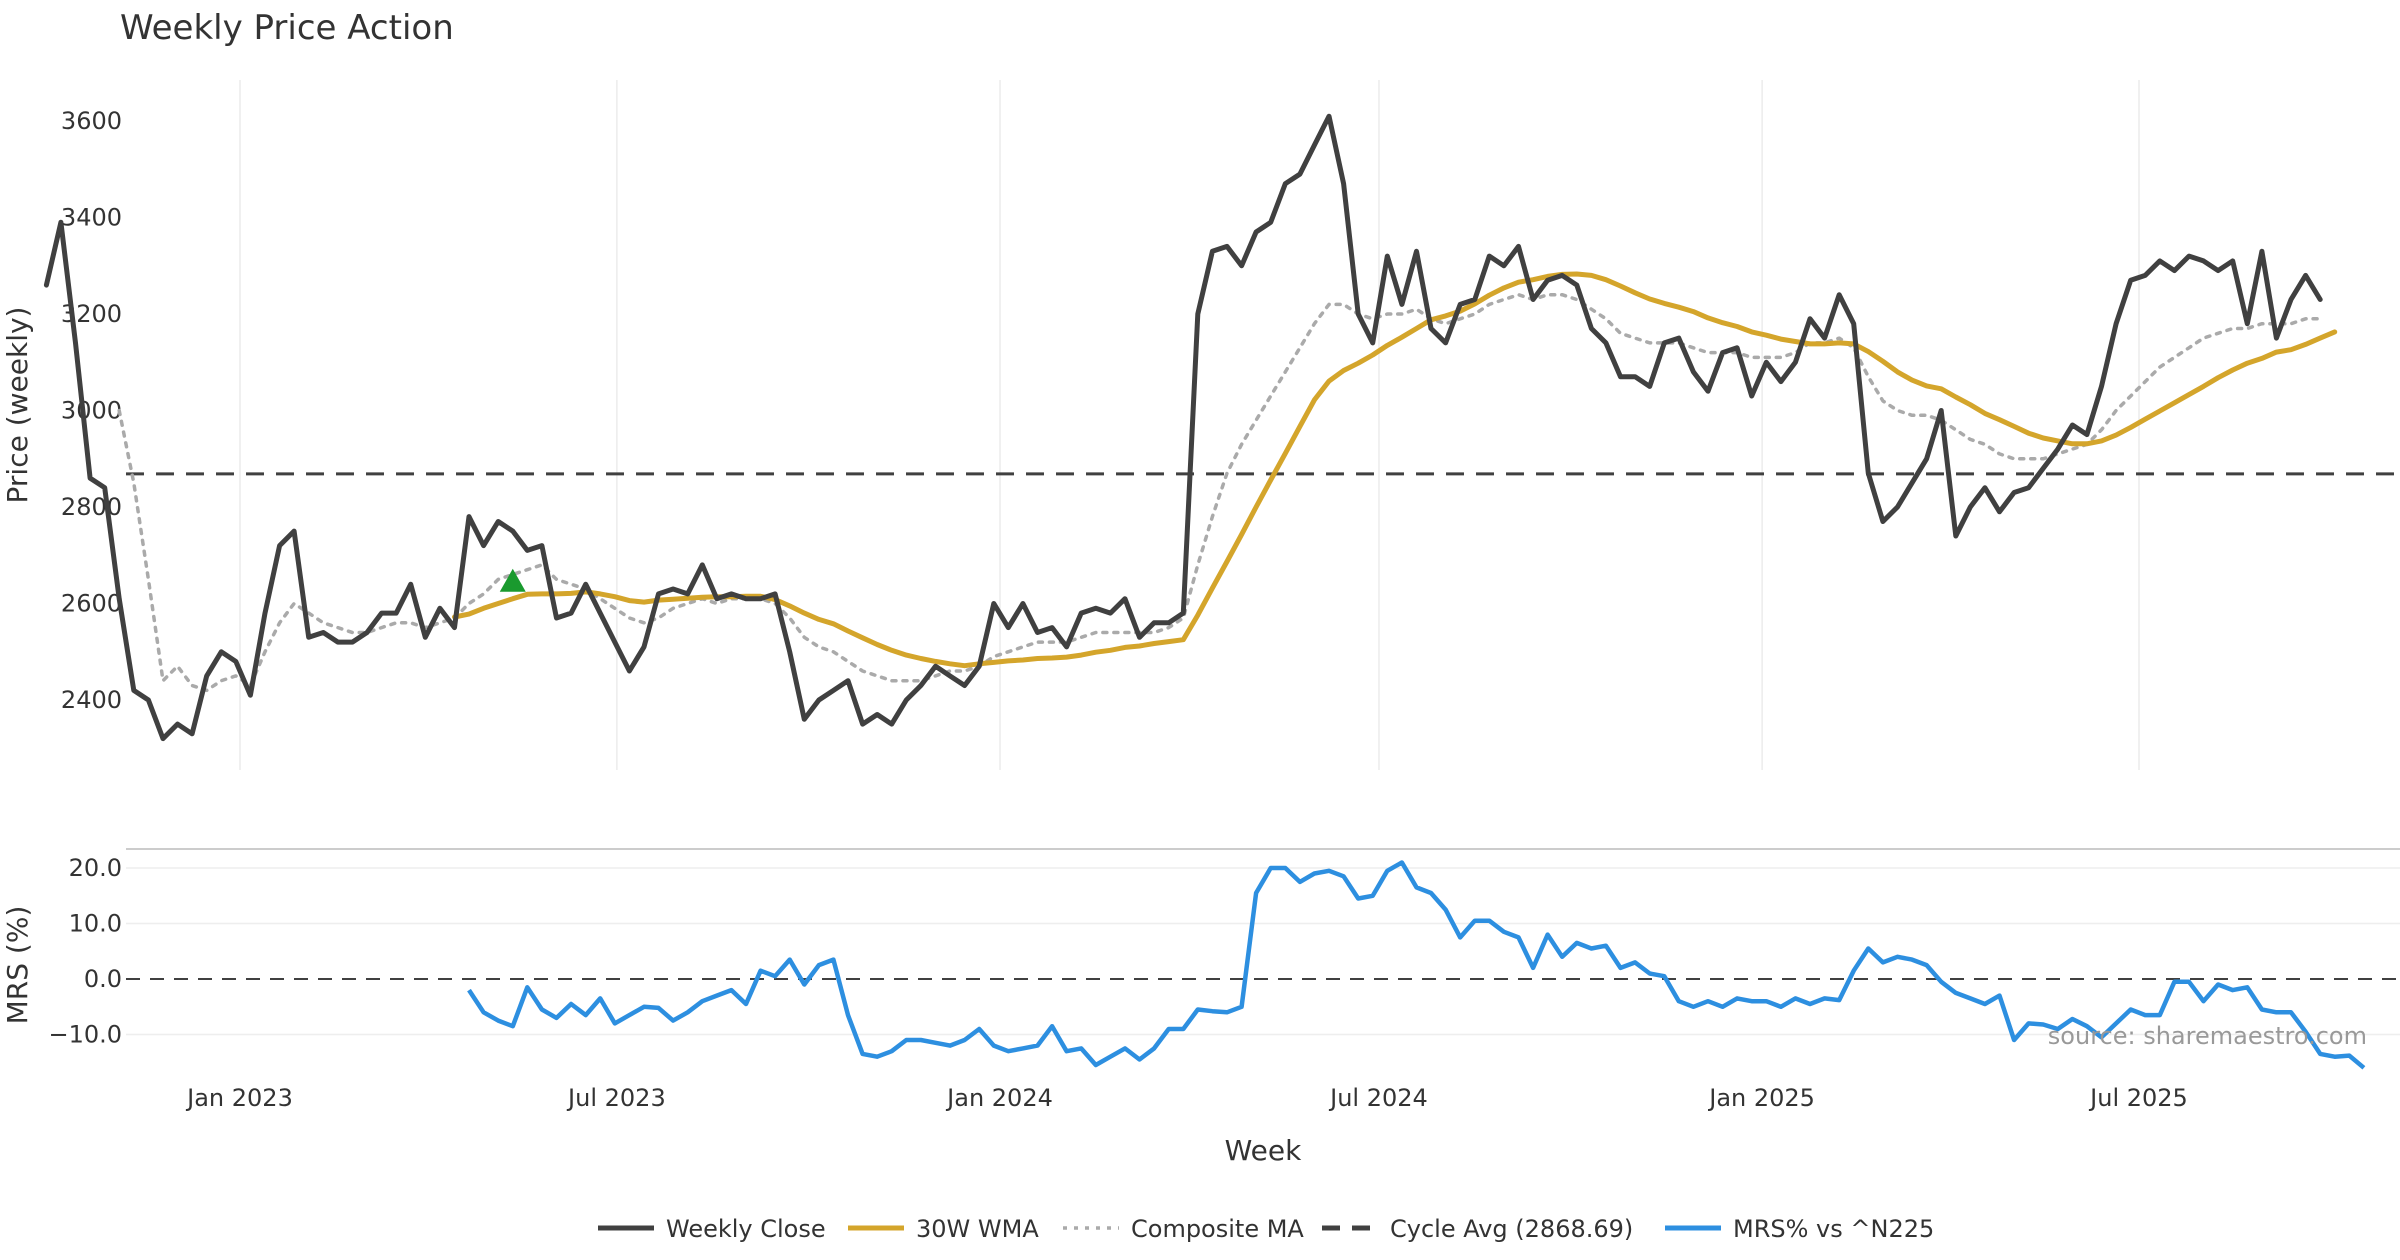 The image size is (2400, 1260). I want to click on mrs-series-group, so click(1416, 965).